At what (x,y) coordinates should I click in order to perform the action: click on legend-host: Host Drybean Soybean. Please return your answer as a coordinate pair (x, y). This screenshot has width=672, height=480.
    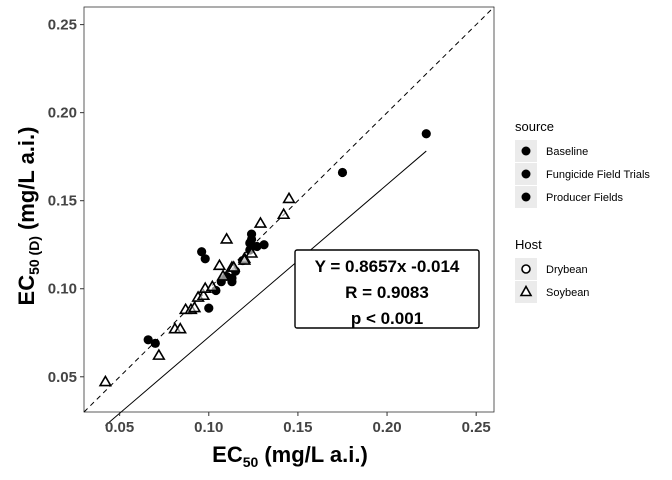
    Looking at the image, I should click on (552, 270).